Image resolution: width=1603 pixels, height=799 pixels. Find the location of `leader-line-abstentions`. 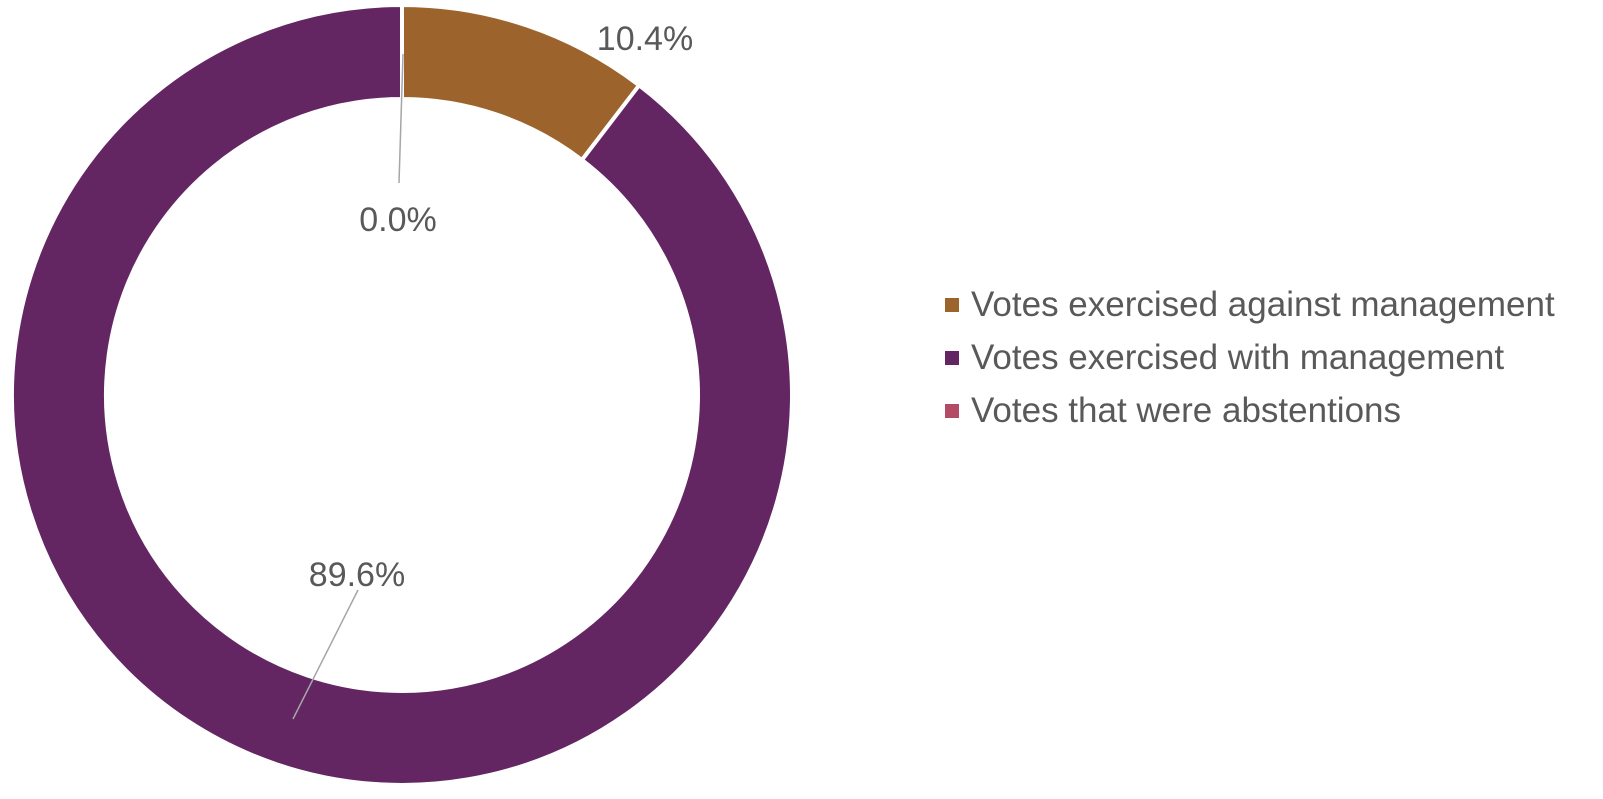

leader-line-abstentions is located at coordinates (401, 118).